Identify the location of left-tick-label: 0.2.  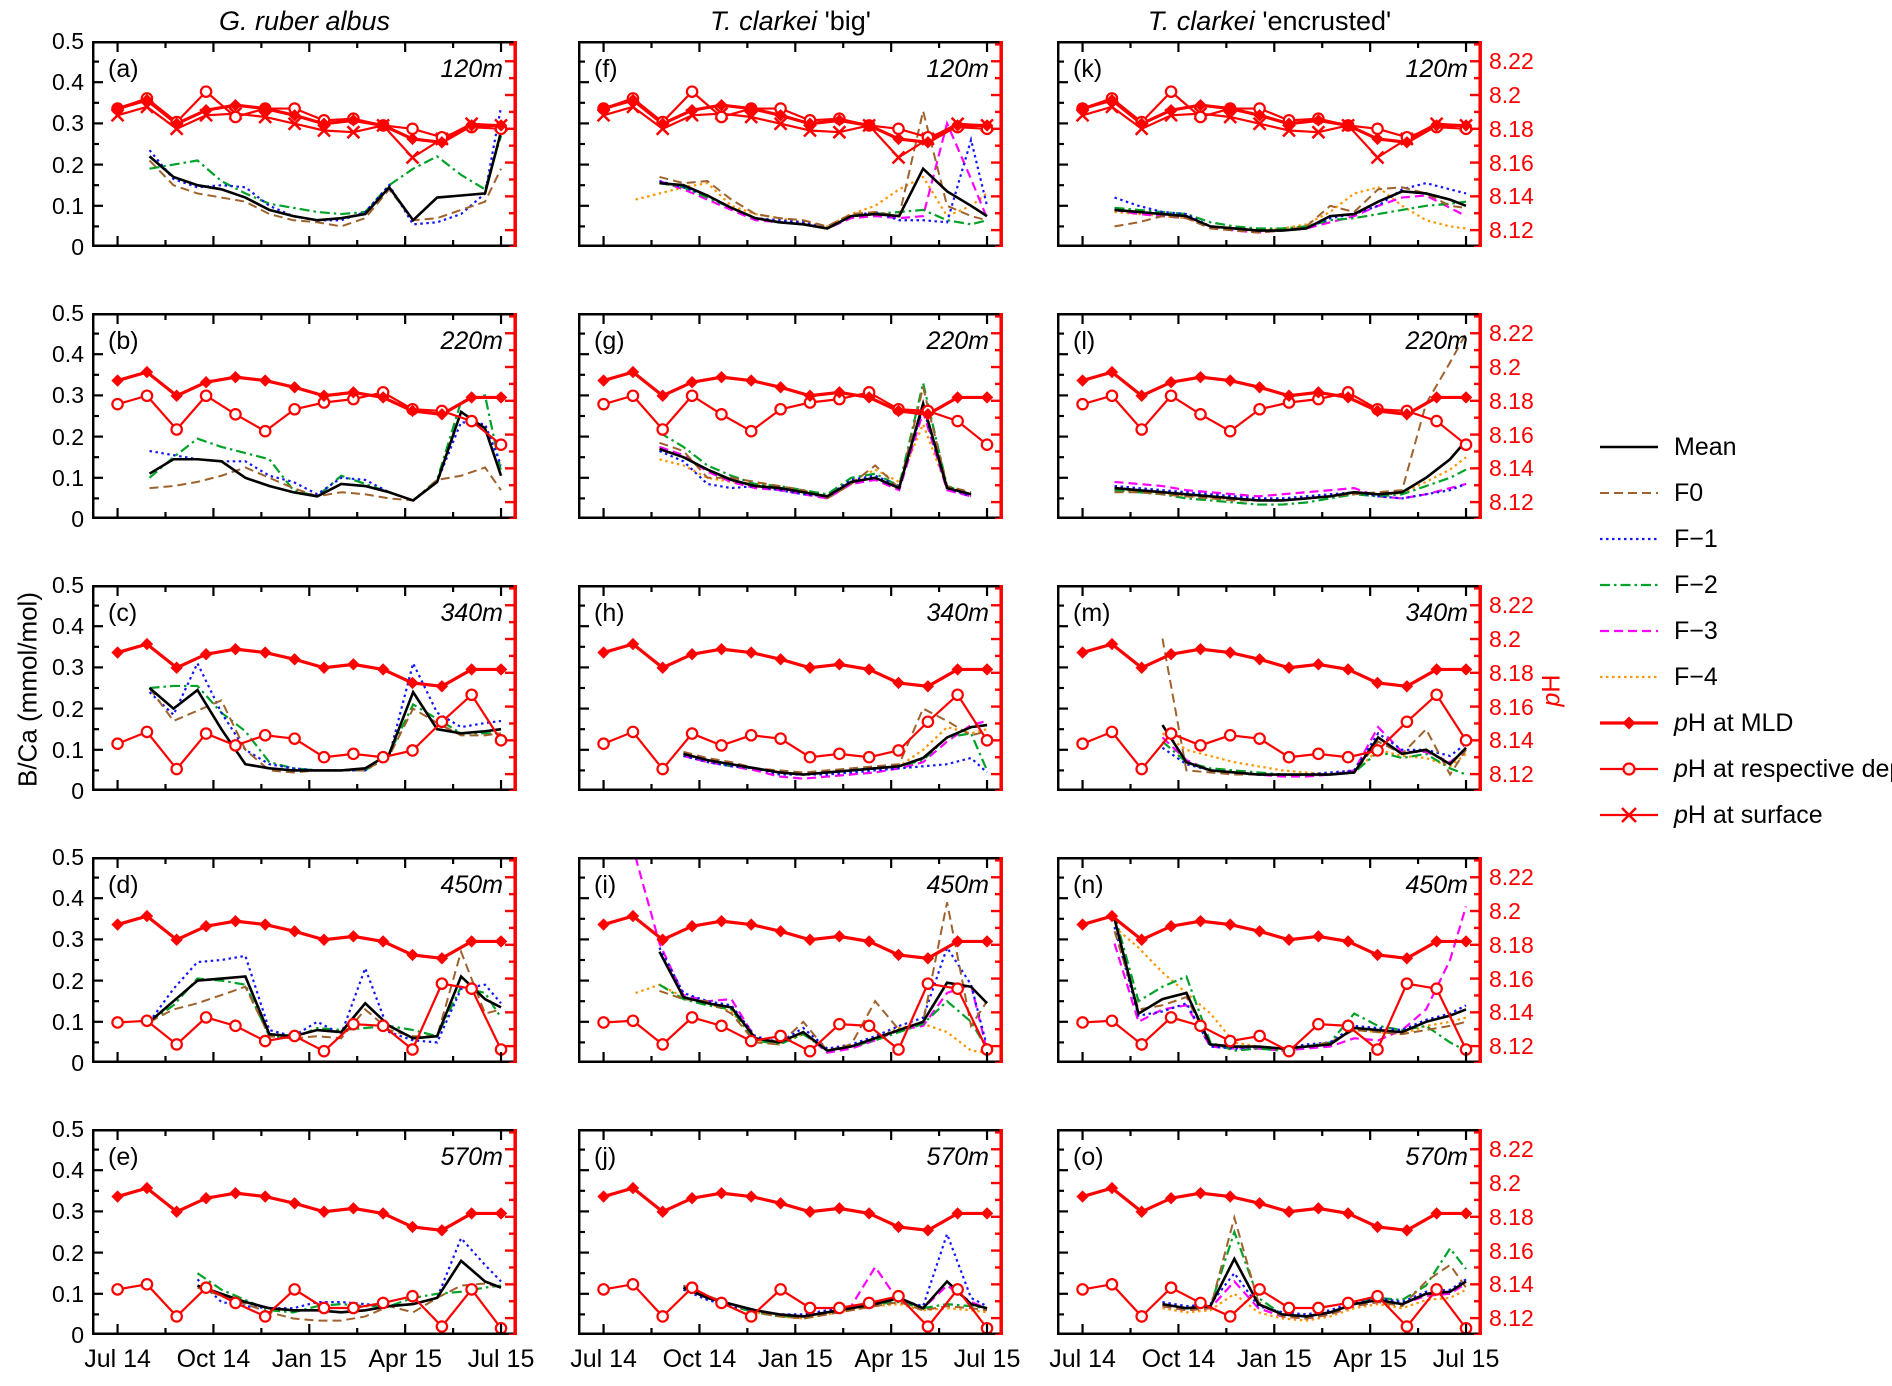
(68, 436).